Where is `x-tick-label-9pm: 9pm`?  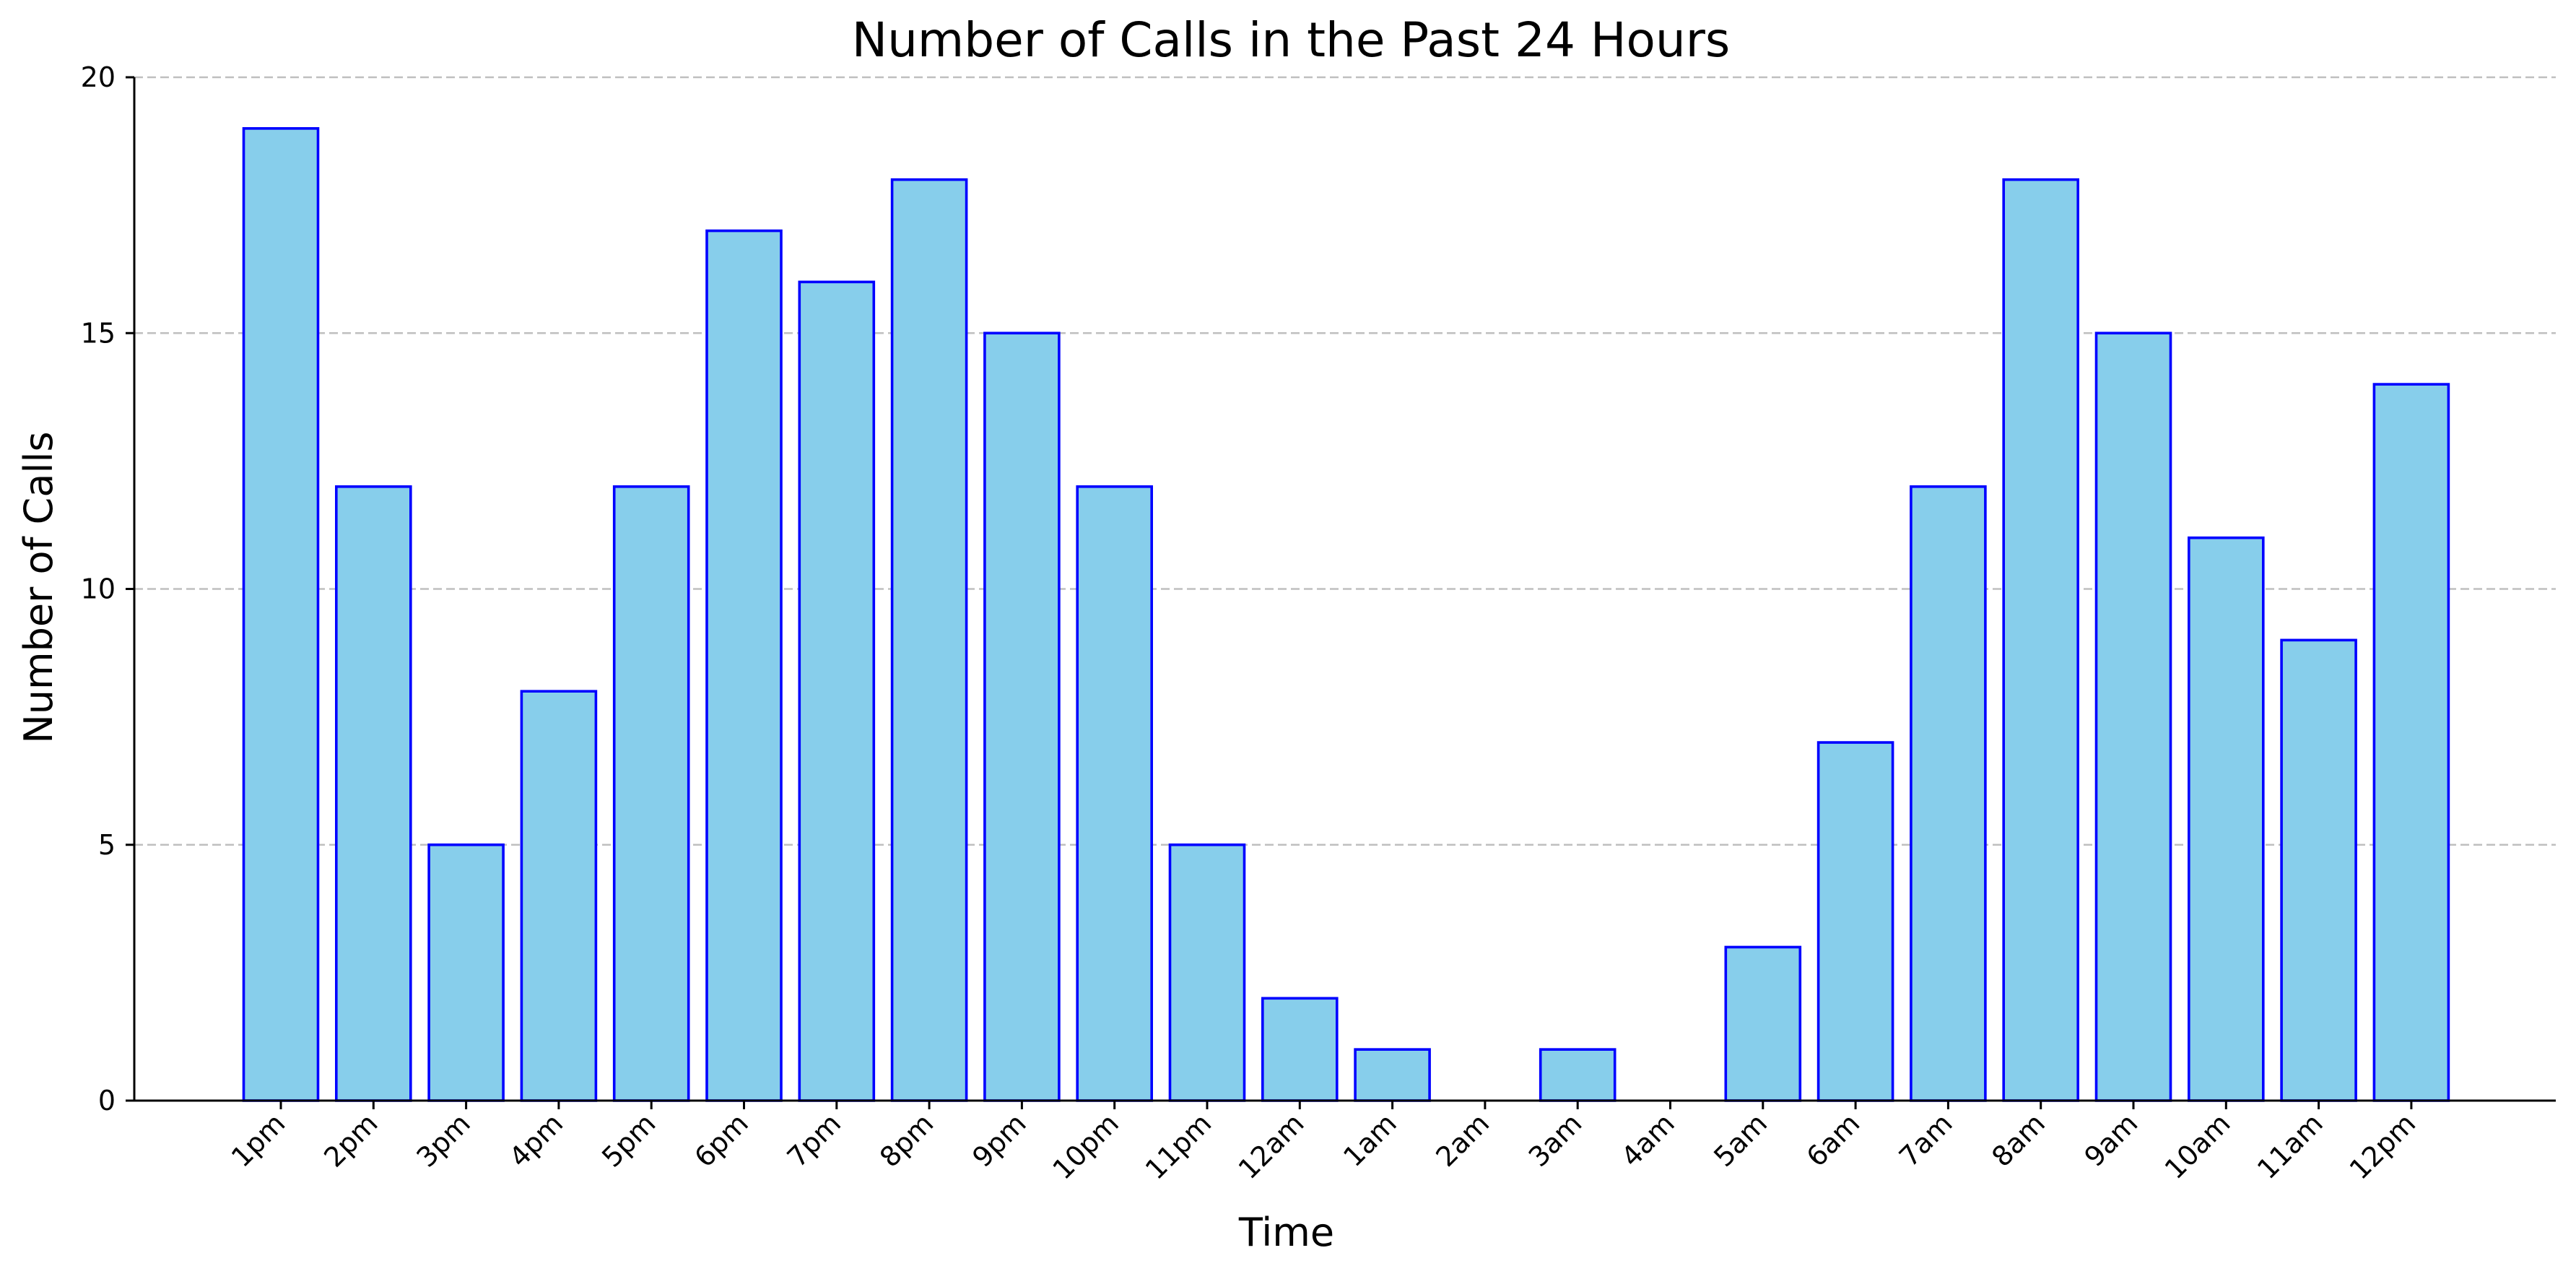 x-tick-label-9pm: 9pm is located at coordinates (999, 1140).